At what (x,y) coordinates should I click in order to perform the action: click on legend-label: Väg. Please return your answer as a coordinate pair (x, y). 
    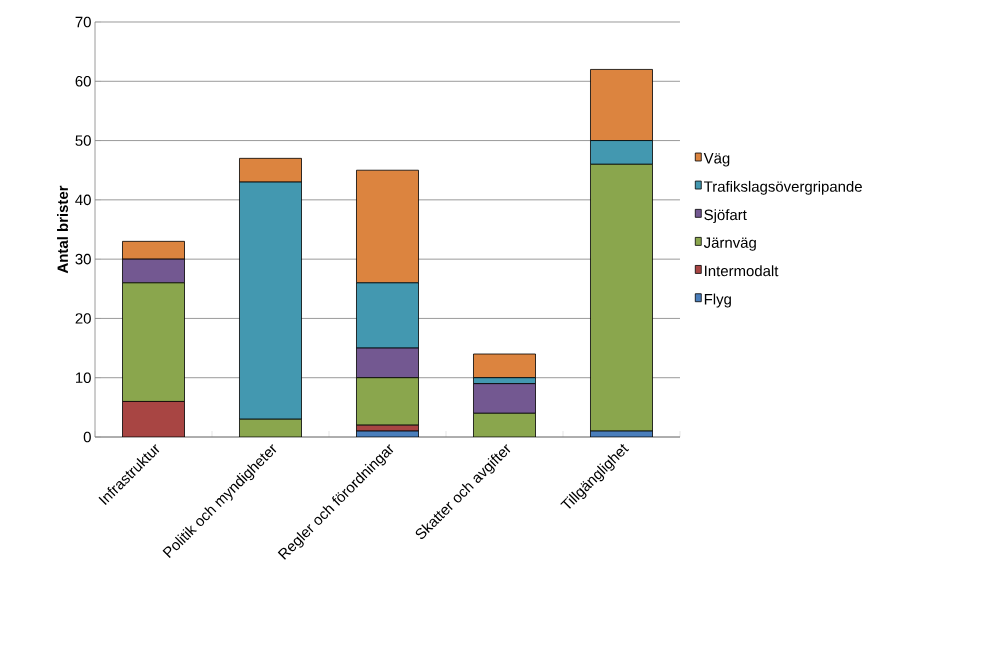
    Looking at the image, I should click on (716, 160).